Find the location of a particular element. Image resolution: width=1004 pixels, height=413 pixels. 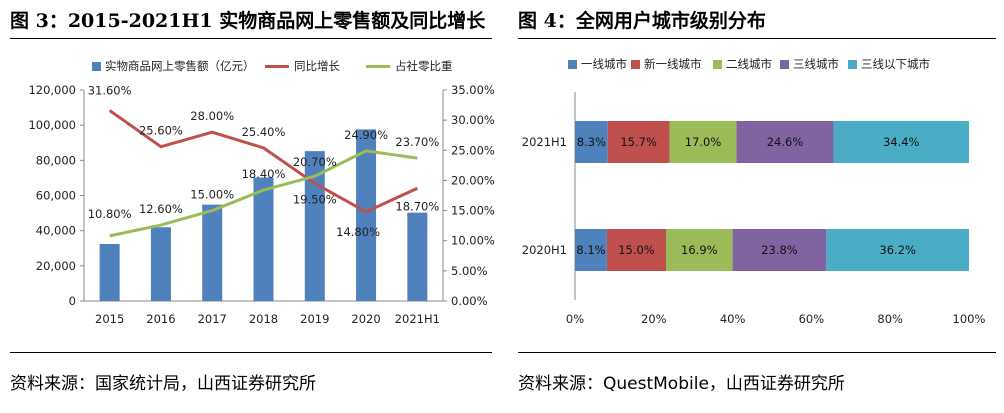

data-label: 15.0% is located at coordinates (636, 250).